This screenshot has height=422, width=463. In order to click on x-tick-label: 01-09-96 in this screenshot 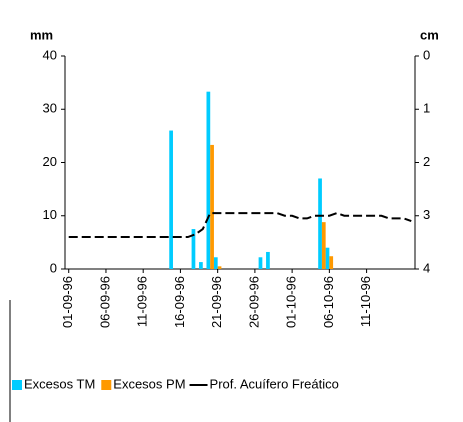, I will do `click(67, 302)`.